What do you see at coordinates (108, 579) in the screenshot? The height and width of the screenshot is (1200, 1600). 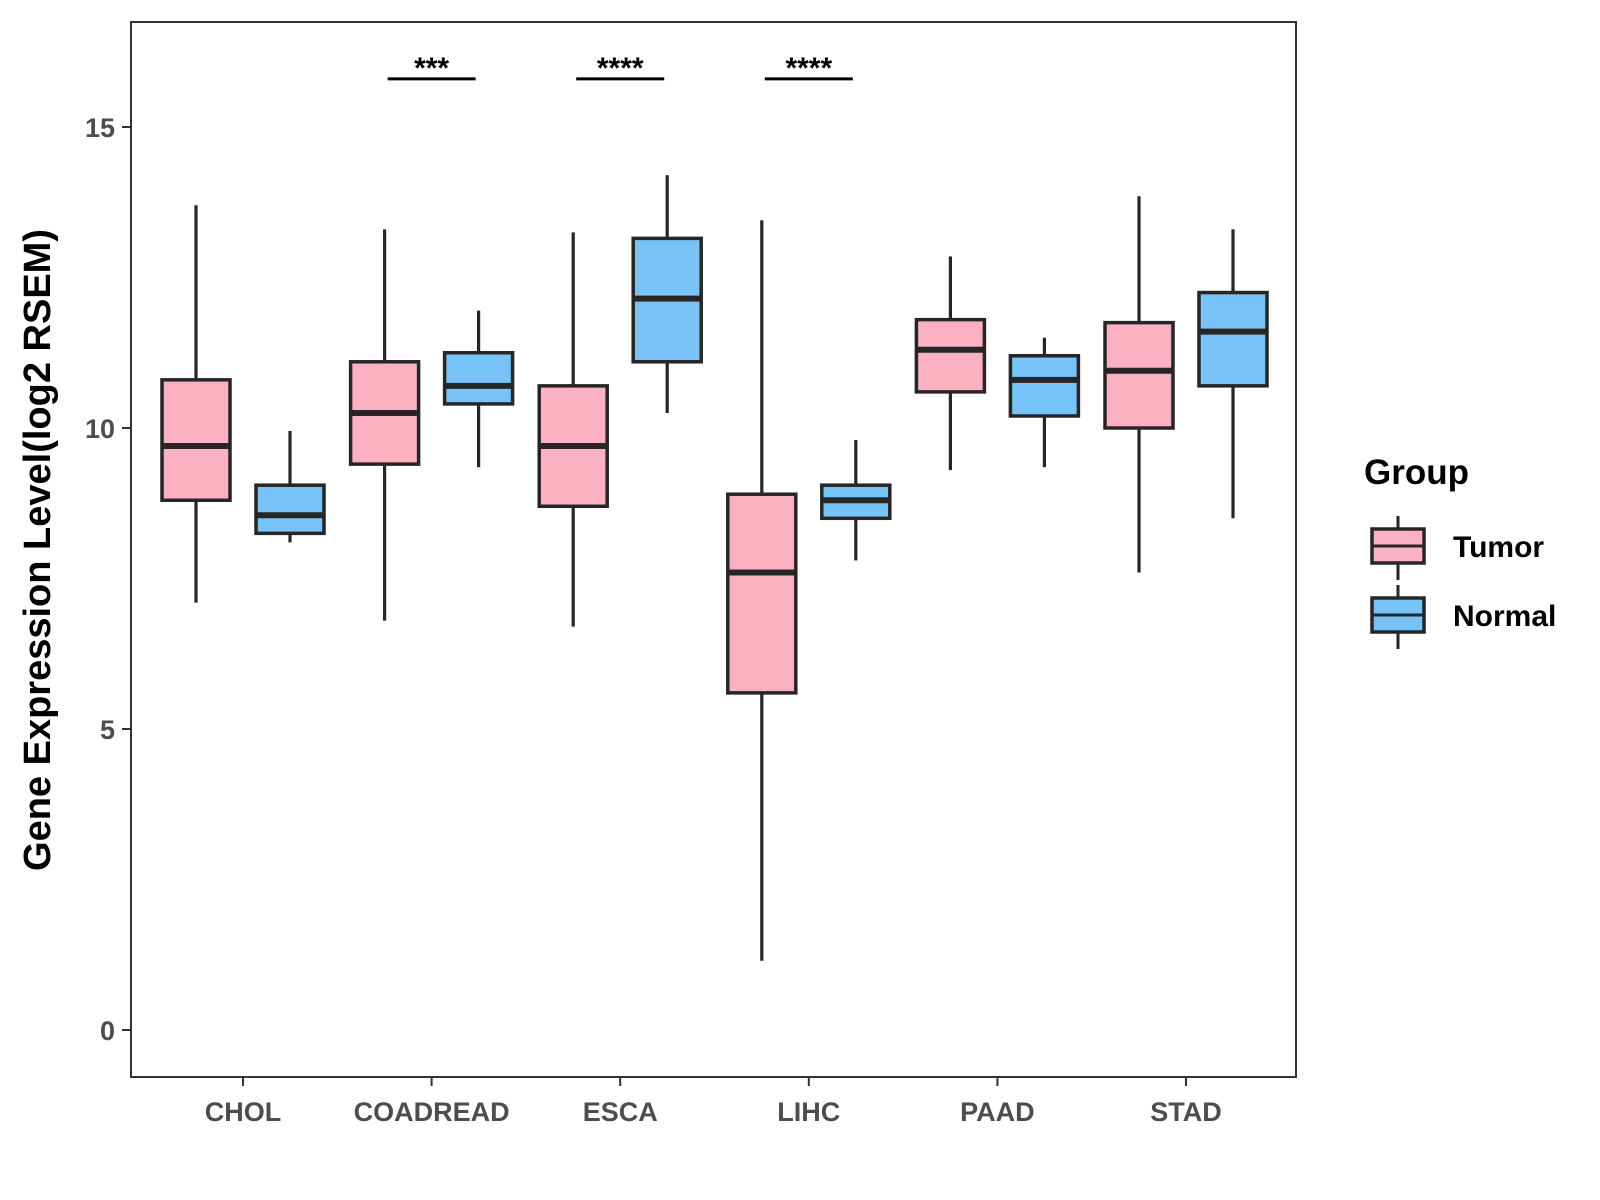 I see `y-axis: 0 5 10 15` at bounding box center [108, 579].